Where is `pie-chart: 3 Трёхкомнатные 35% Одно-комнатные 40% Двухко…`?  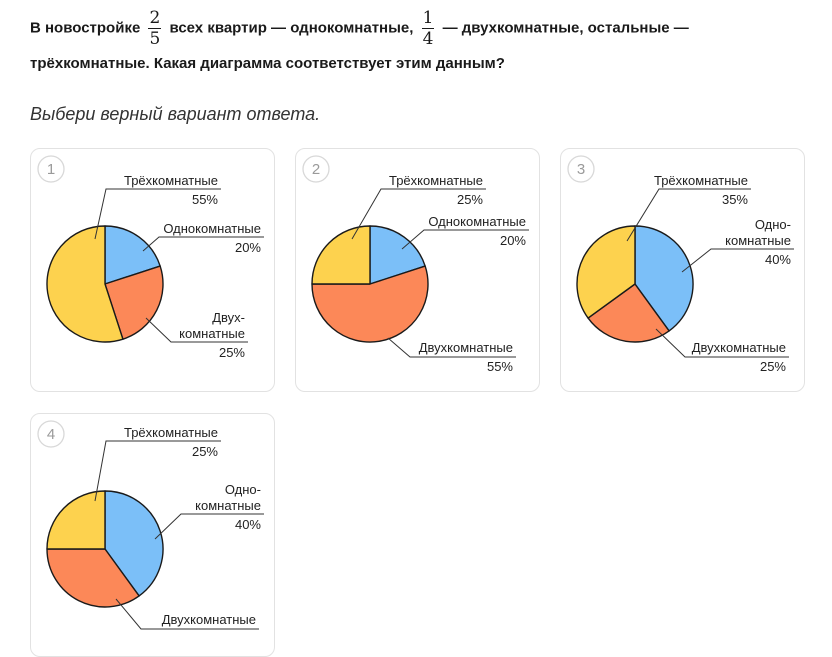 pie-chart: 3 Трёхкомнатные 35% Одно-комнатные 40% Двухко… is located at coordinates (680, 264).